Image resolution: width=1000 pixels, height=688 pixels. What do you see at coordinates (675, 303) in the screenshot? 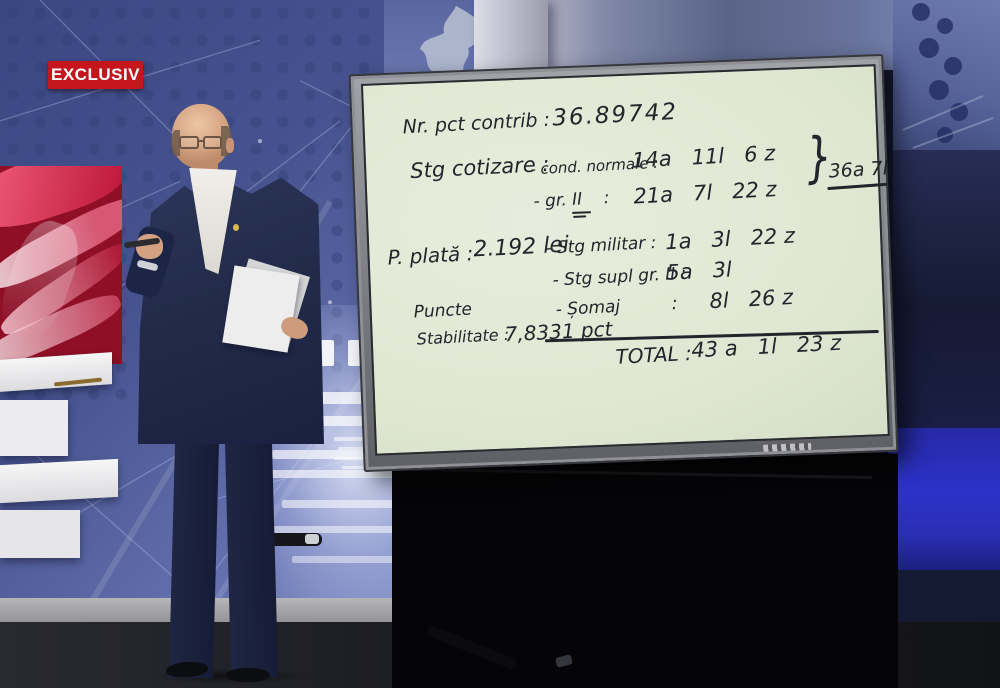
I see `hw-somaj-colon: :` at bounding box center [675, 303].